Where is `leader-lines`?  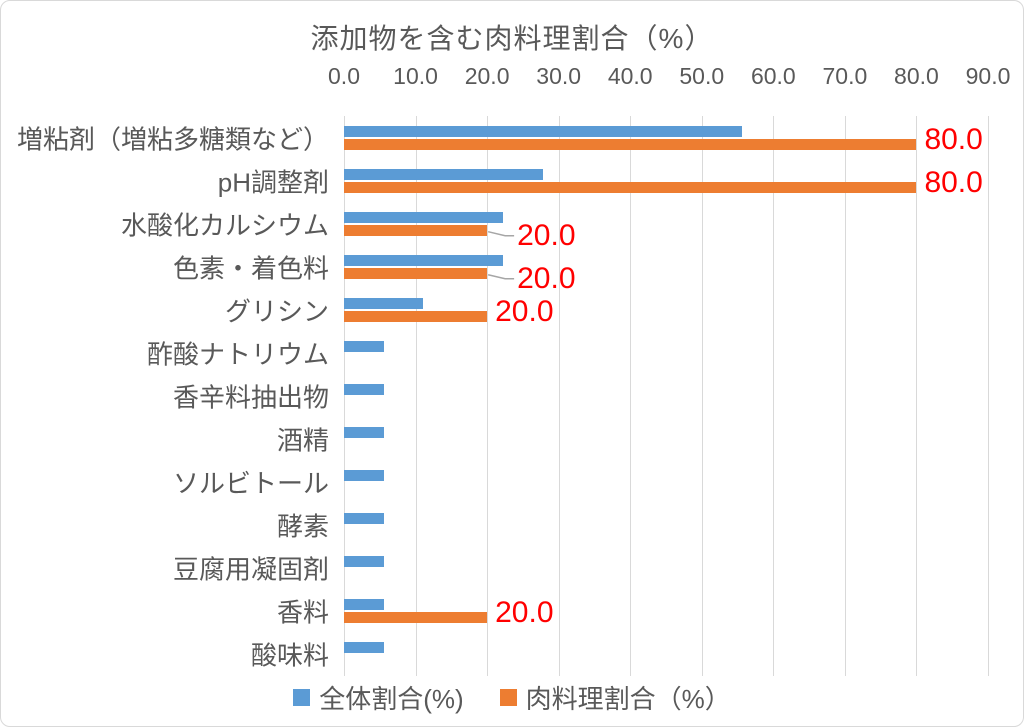
leader-lines is located at coordinates (501, 255).